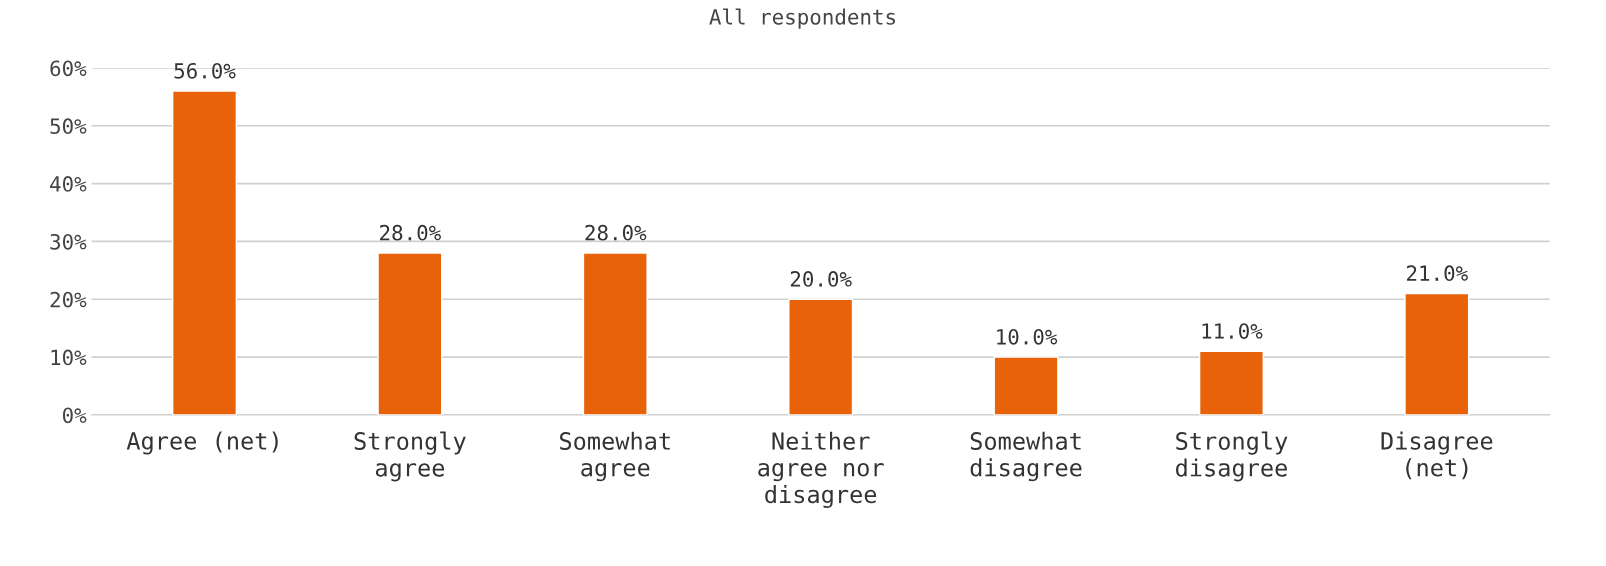  What do you see at coordinates (74, 415) in the screenshot?
I see `y-tick-label: 0%` at bounding box center [74, 415].